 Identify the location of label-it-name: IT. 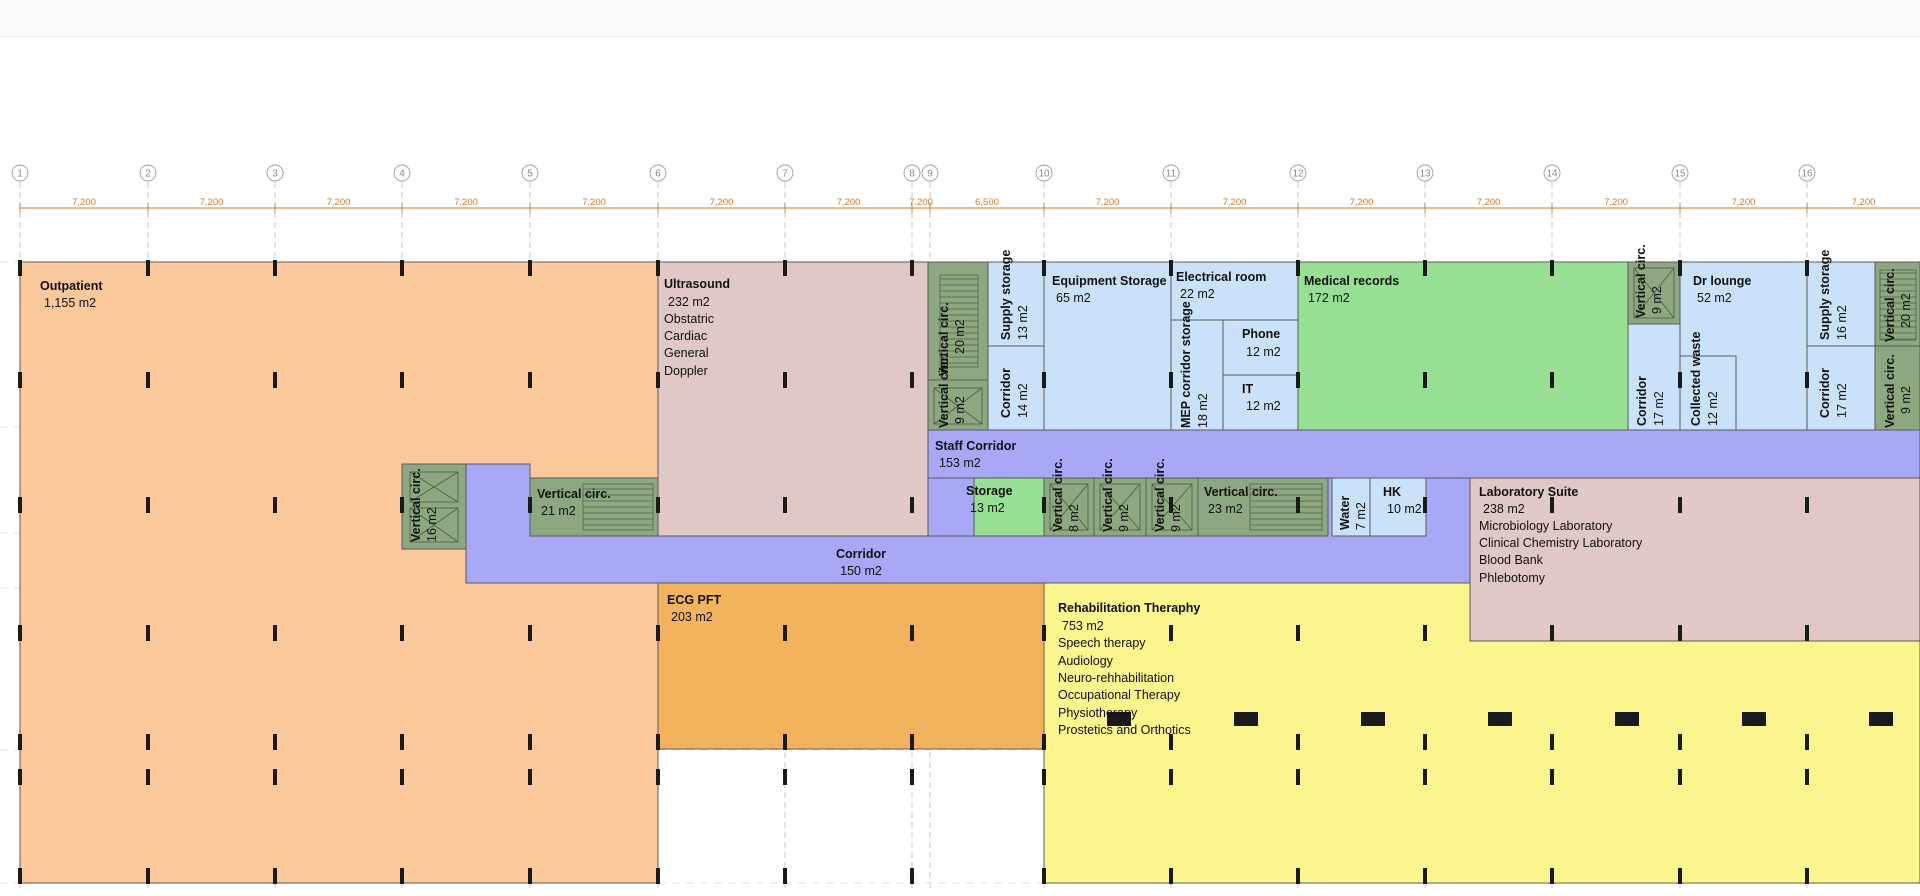
(1247, 389).